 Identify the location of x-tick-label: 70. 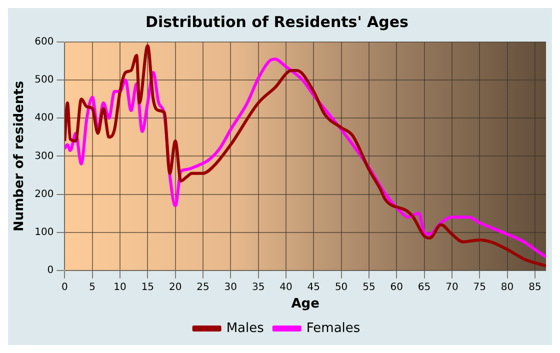
(452, 287).